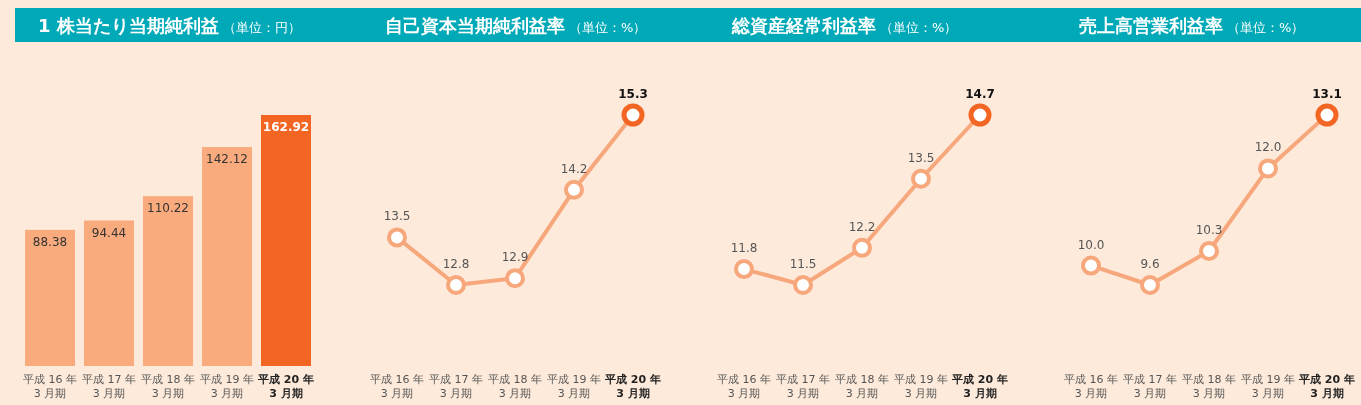 The width and height of the screenshot is (1361, 405). Describe the element at coordinates (50, 241) in the screenshot. I see `data-label: 88.38` at that location.